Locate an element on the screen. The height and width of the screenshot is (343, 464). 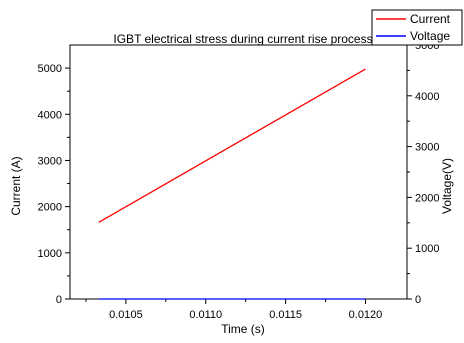
legend-box is located at coordinates (417, 27).